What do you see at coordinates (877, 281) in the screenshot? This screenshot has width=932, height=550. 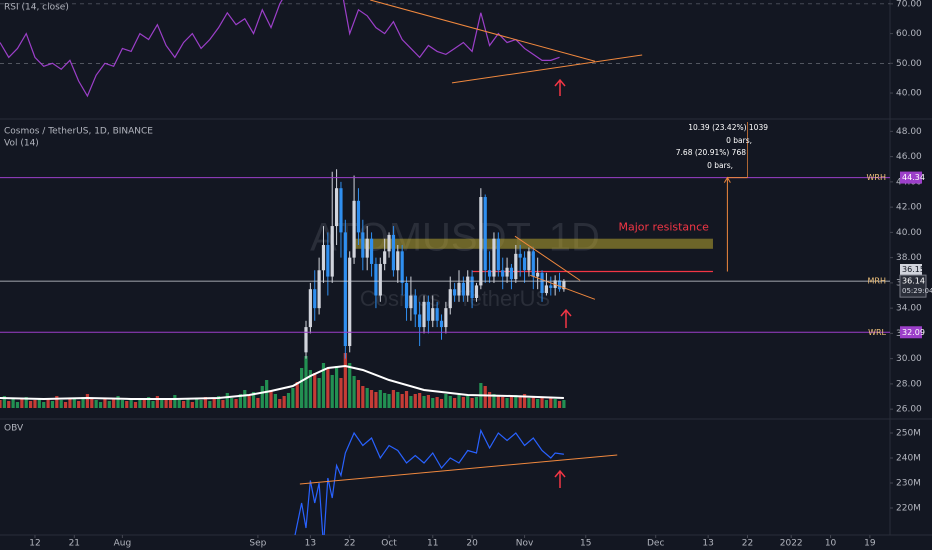 I see `level-label: MRH` at bounding box center [877, 281].